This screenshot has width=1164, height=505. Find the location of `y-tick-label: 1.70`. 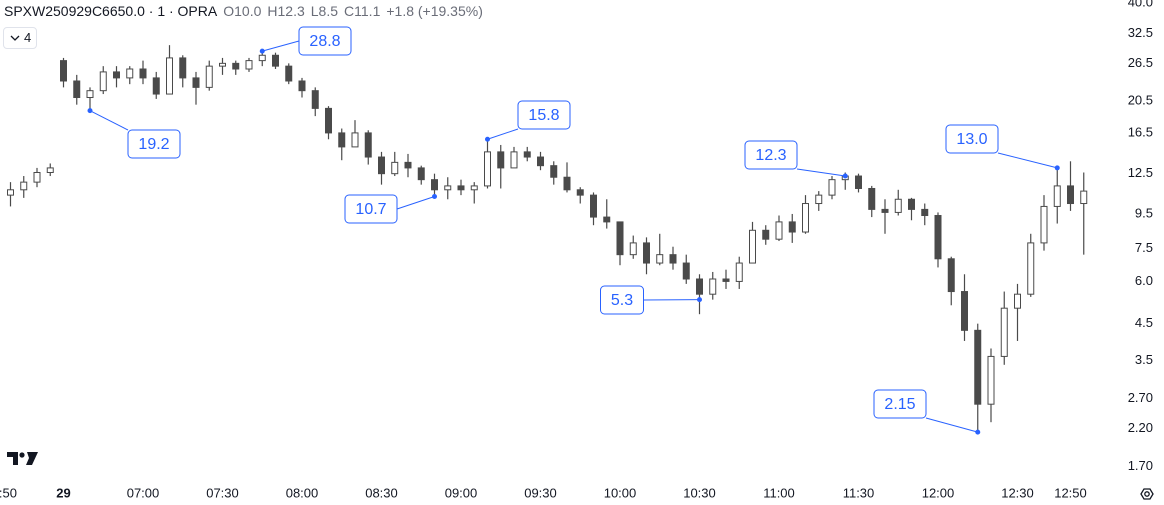

y-tick-label: 1.70 is located at coordinates (1140, 465).